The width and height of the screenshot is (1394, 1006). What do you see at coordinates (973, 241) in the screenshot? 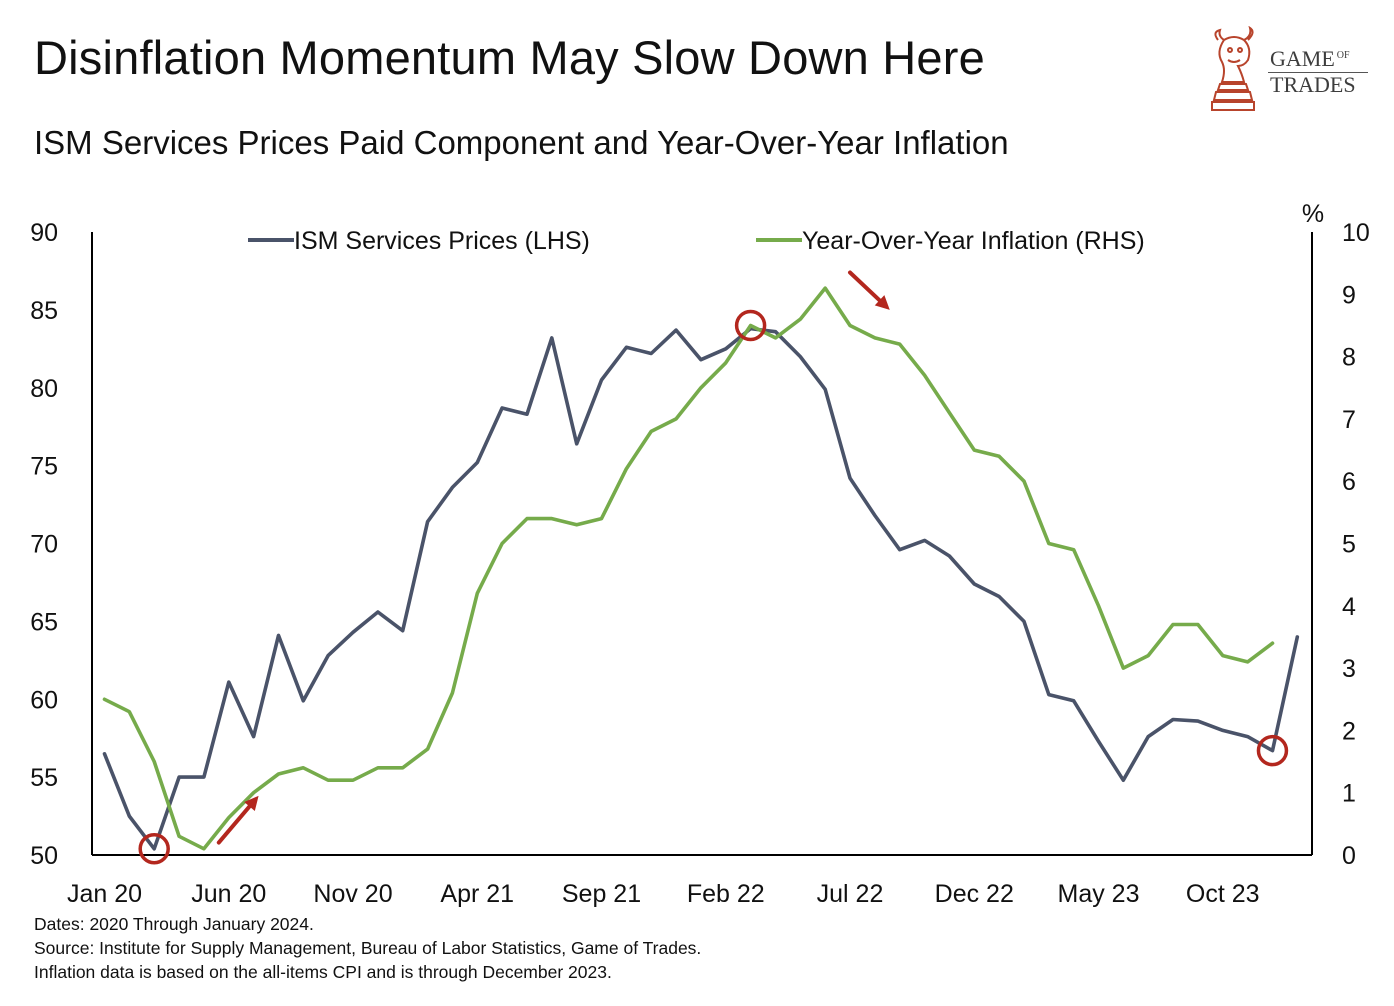
I see `legend-label-1: Year-Over-Year Inflation (RHS)` at bounding box center [973, 241].